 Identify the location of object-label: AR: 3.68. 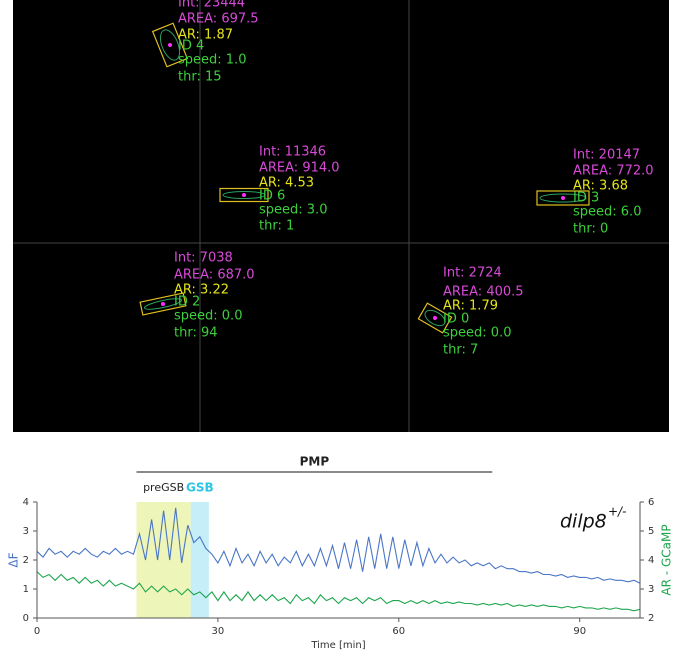
(600, 186).